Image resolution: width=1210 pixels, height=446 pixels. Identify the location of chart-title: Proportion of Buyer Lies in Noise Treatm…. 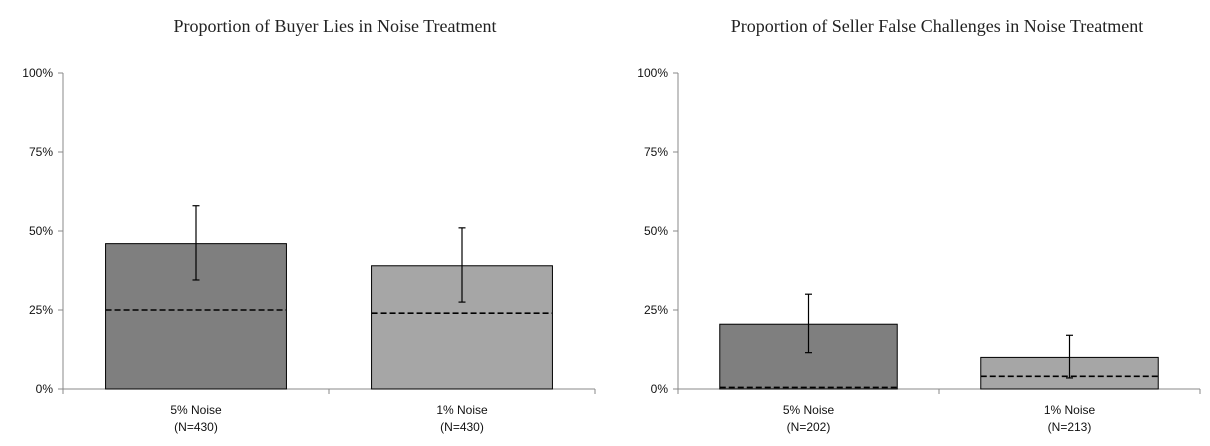
(335, 26).